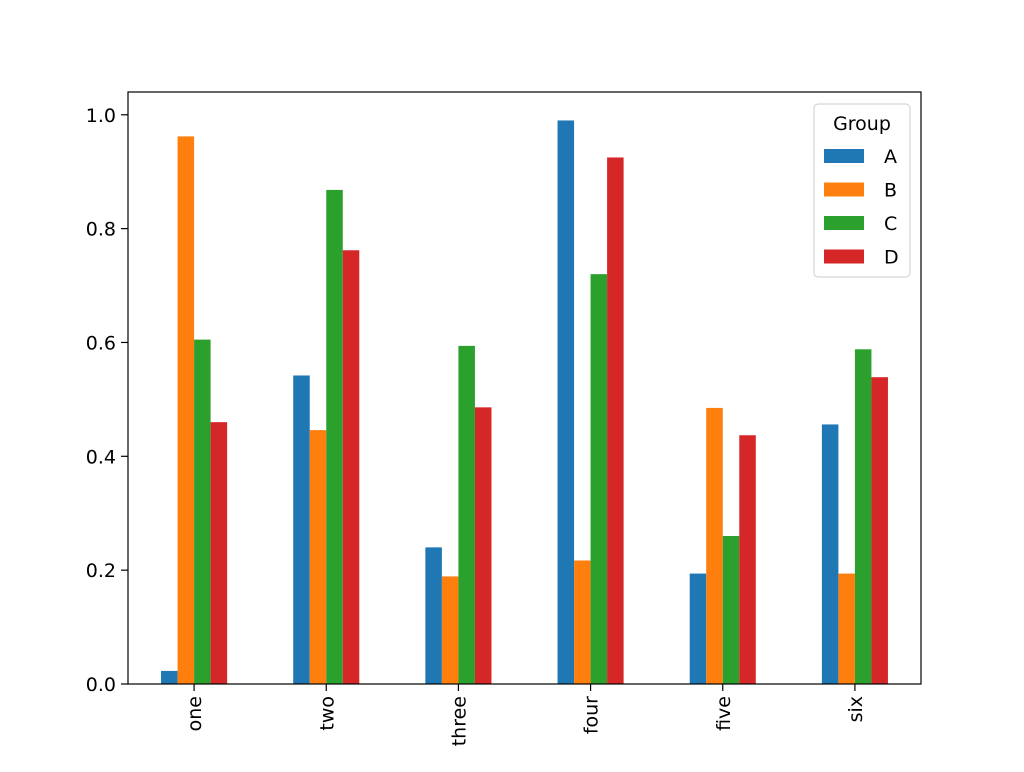  What do you see at coordinates (846, 628) in the screenshot?
I see `bar-B-six` at bounding box center [846, 628].